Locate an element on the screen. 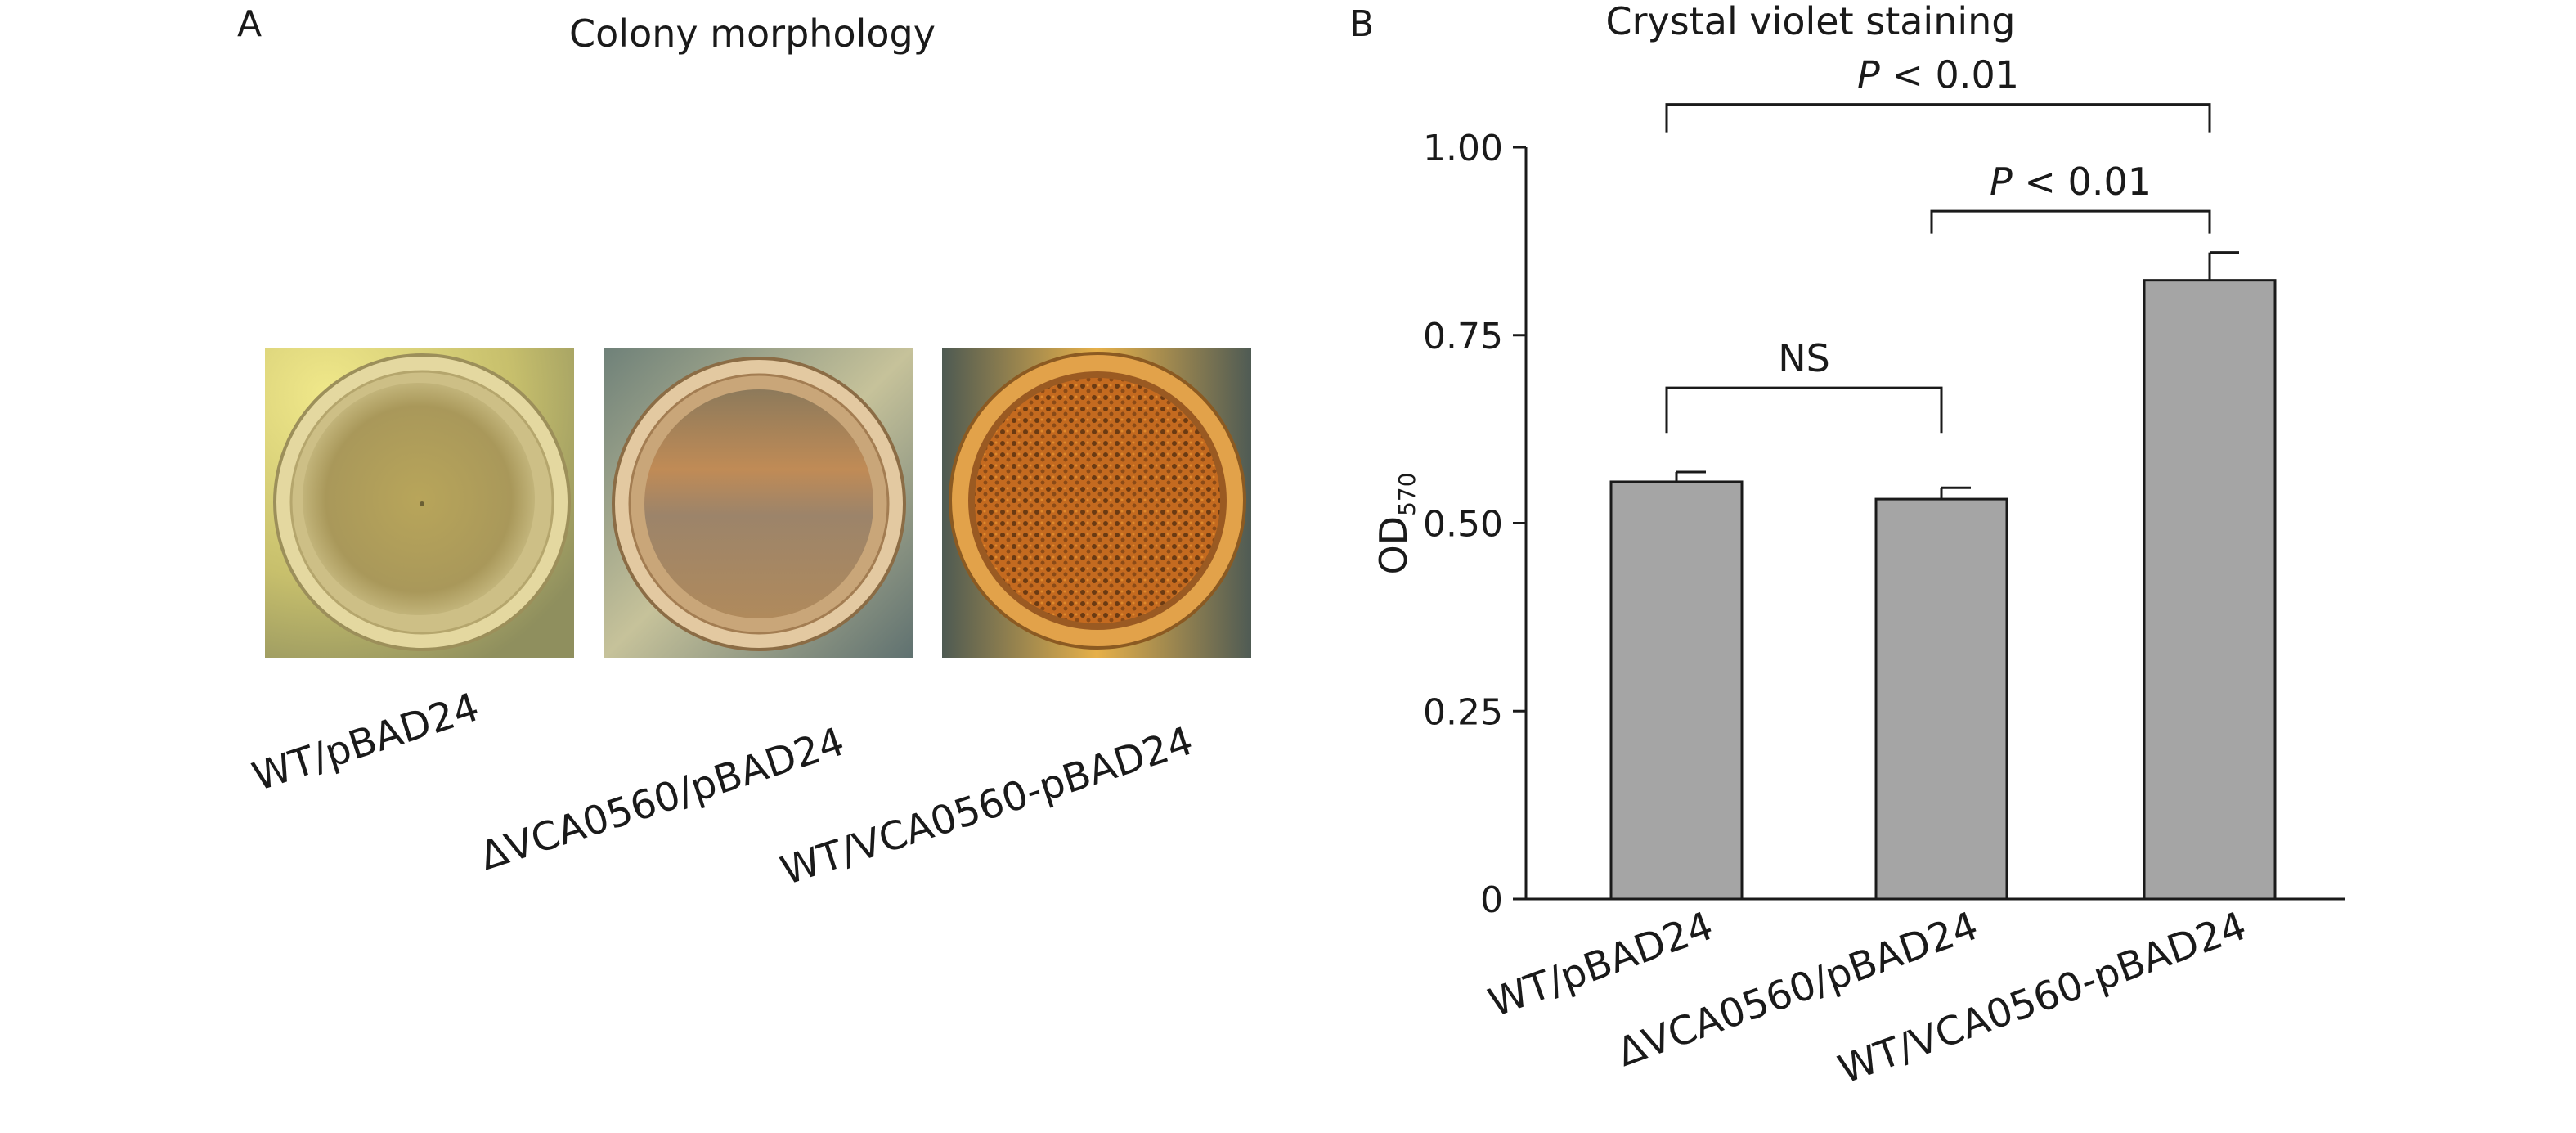  y-tick-label: 0.50 is located at coordinates (1463, 525).